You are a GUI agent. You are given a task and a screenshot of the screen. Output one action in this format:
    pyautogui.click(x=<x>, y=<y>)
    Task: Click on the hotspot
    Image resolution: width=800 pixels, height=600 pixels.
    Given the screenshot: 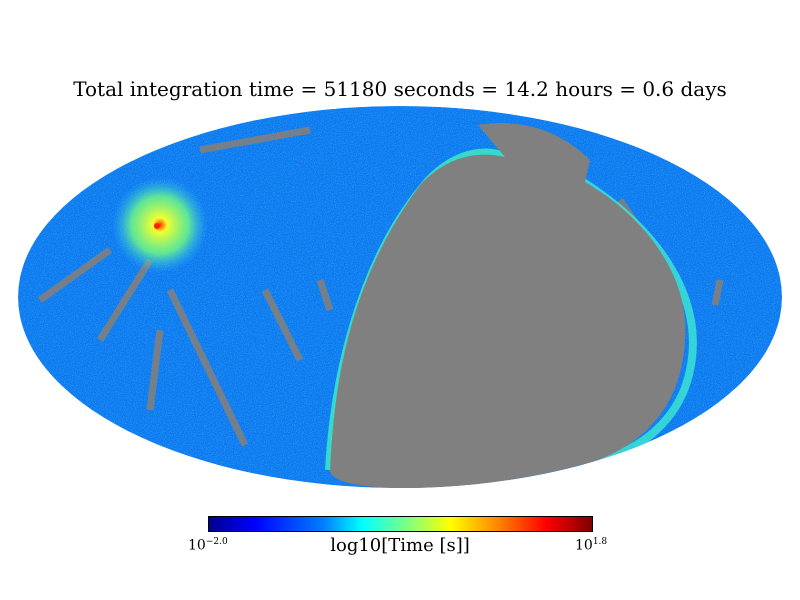 What is the action you would take?
    pyautogui.click(x=160, y=225)
    